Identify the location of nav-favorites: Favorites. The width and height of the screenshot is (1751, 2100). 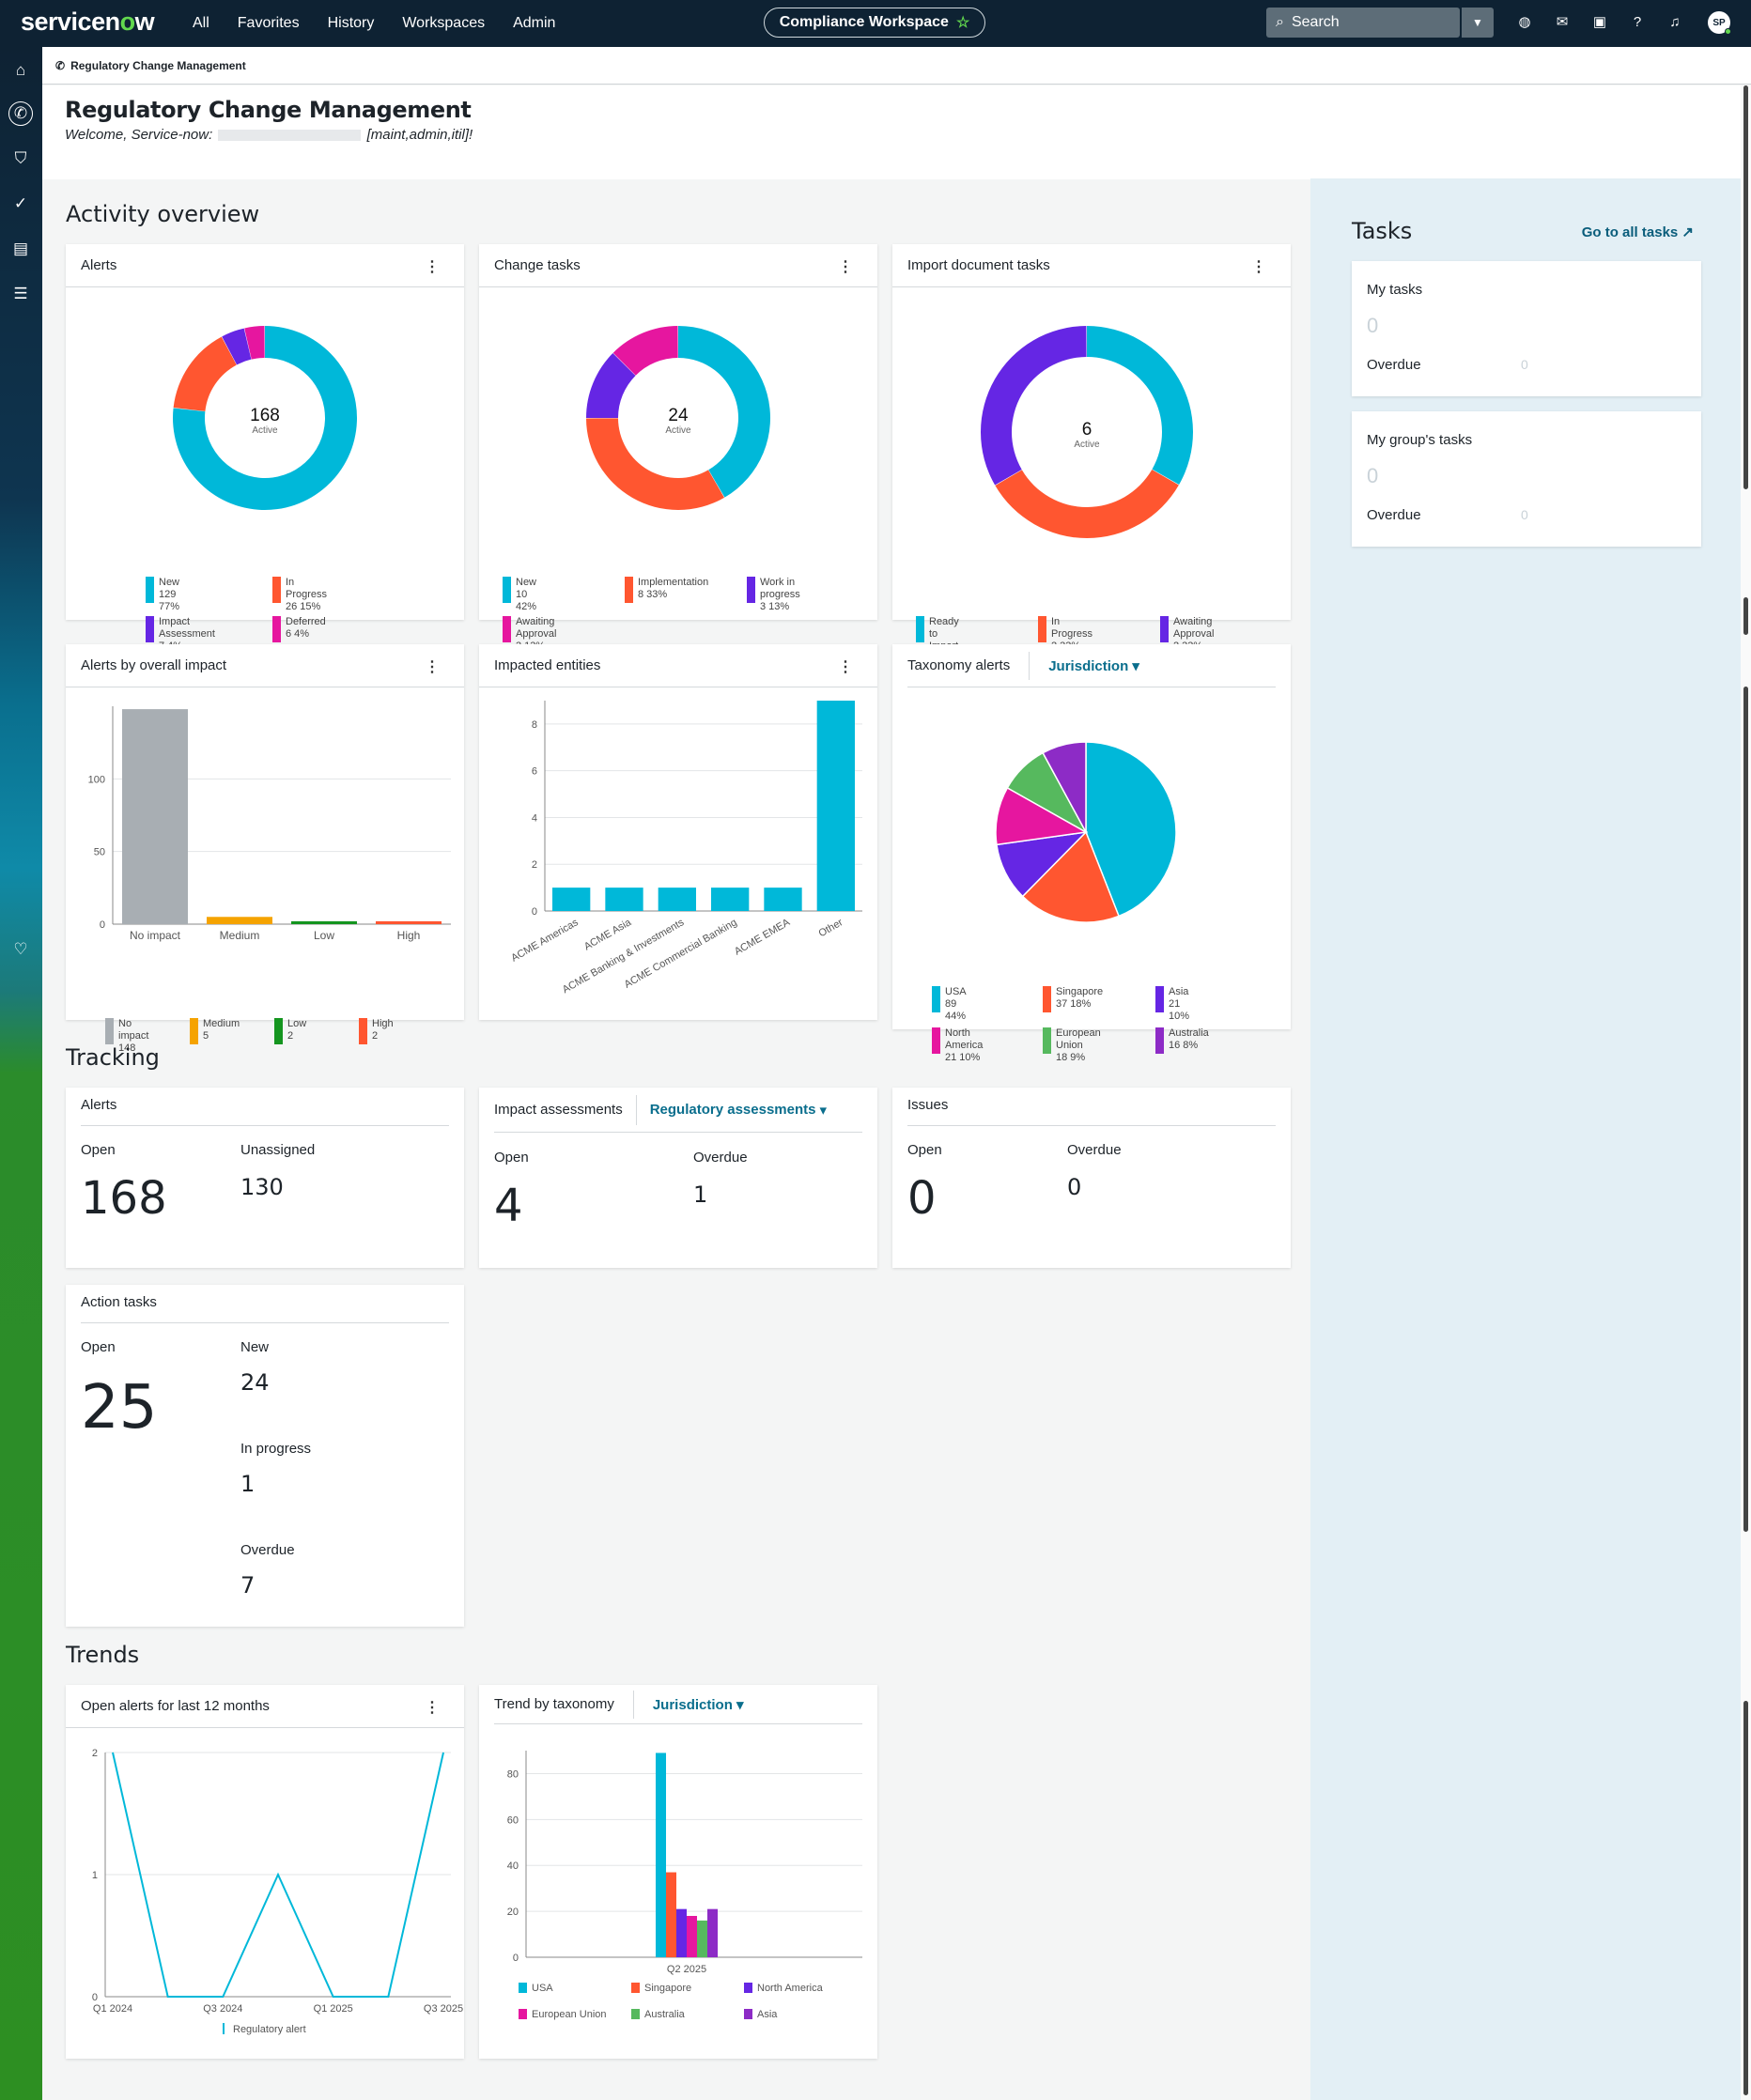
(268, 23).